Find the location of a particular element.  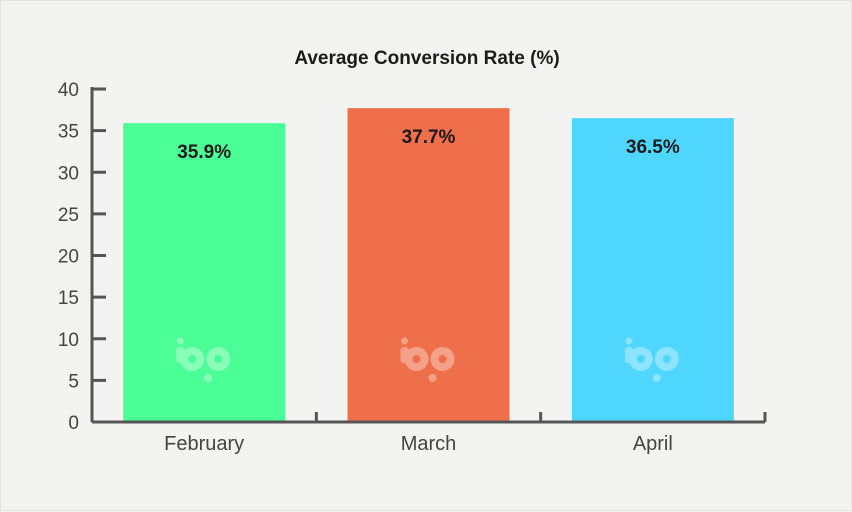

x-tick-label: April is located at coordinates (653, 444).